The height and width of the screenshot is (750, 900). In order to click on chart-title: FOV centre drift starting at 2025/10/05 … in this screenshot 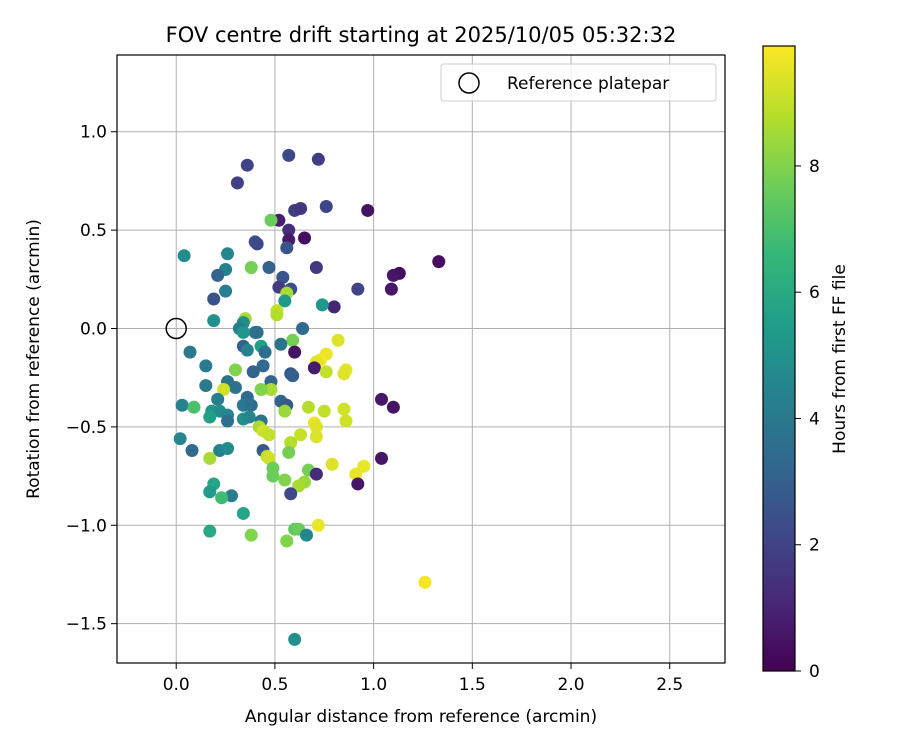, I will do `click(421, 35)`.